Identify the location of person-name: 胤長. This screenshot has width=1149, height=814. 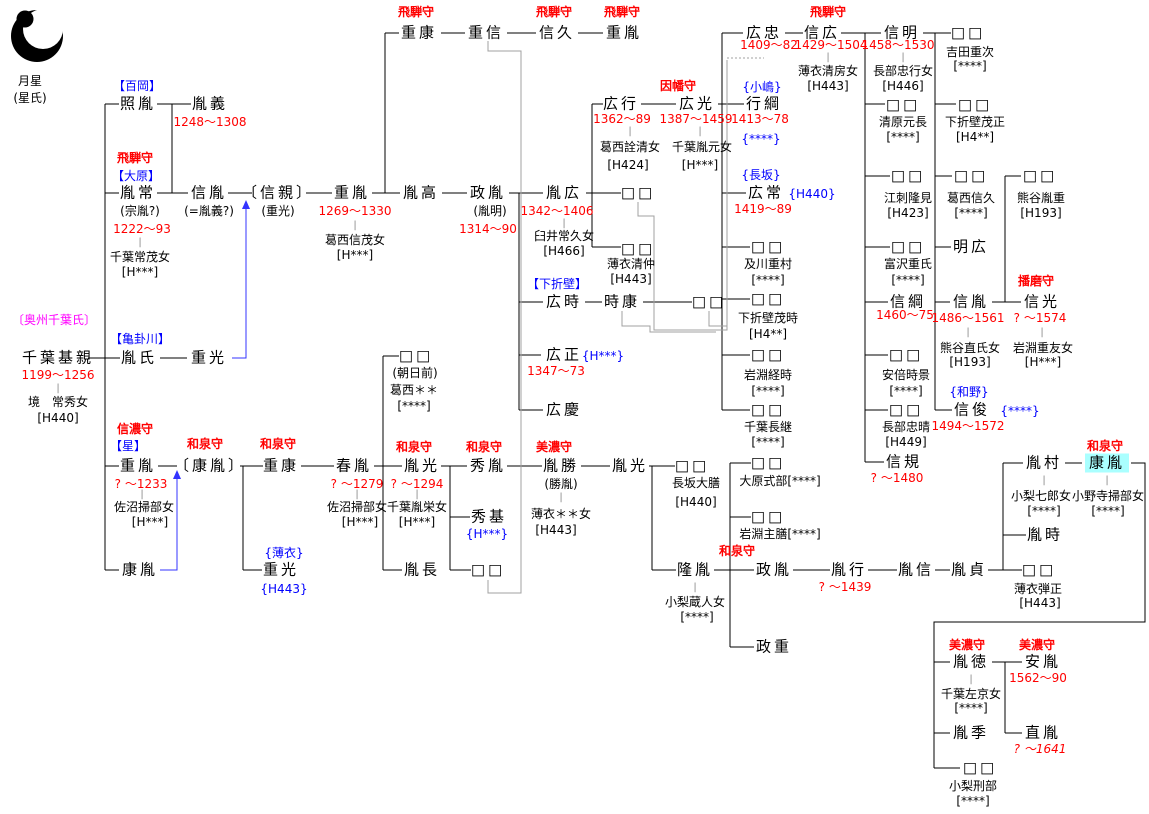
(422, 569).